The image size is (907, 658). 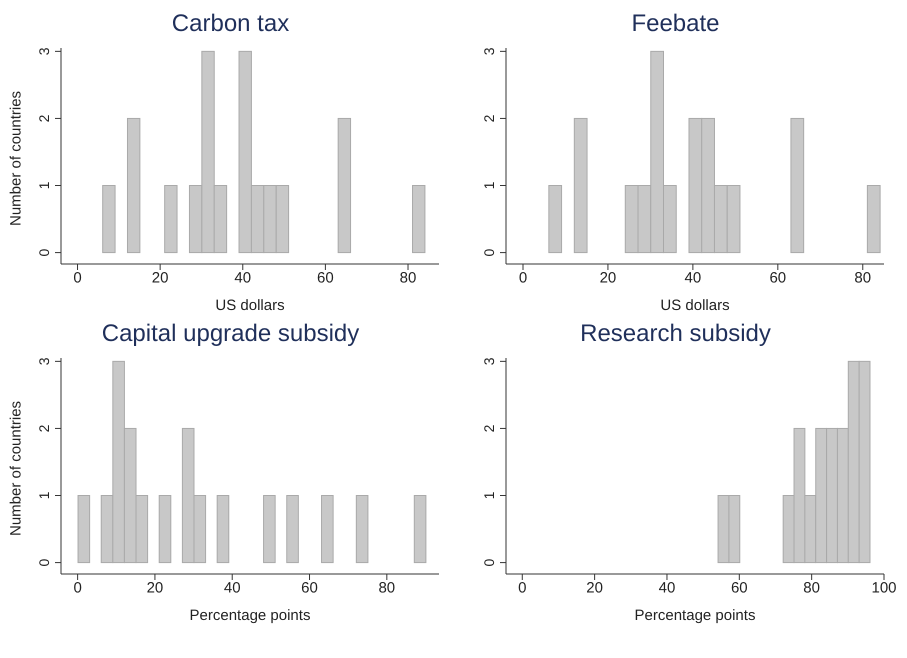 I want to click on chart-title: Carbon tax, so click(x=230, y=24).